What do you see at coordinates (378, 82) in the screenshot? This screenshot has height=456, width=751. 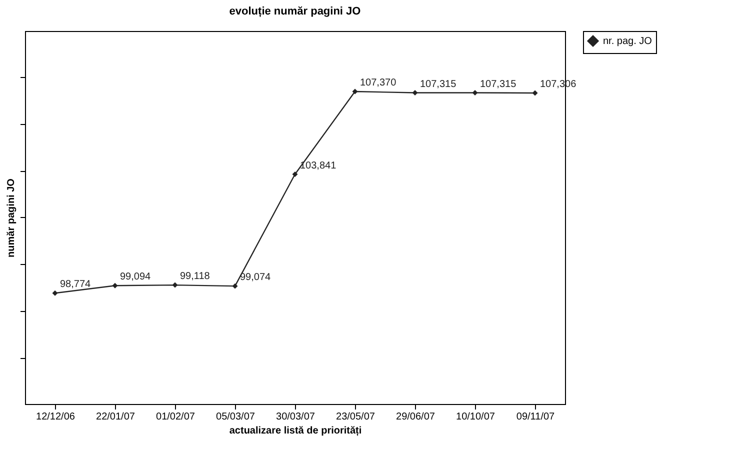 I see `data-label: 107,370` at bounding box center [378, 82].